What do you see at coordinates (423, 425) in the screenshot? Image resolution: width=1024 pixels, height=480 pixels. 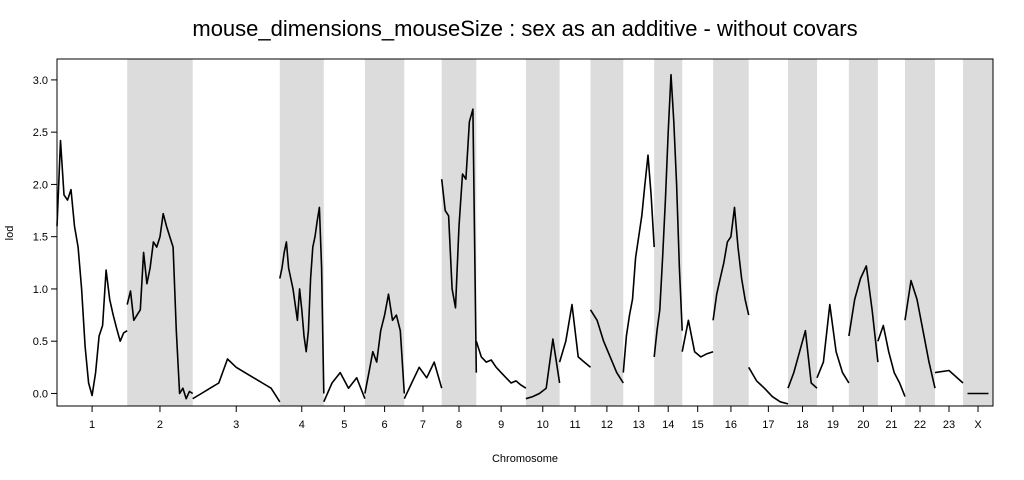 I see `x-tick-label-7: 7` at bounding box center [423, 425].